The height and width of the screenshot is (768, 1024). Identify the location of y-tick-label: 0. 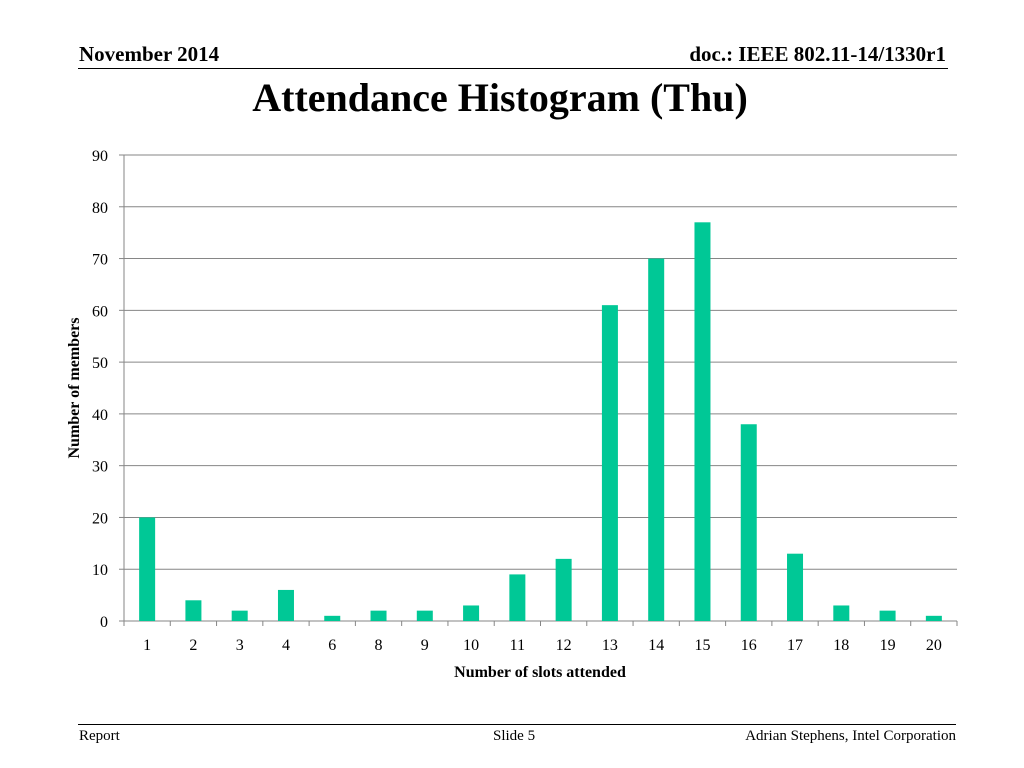
(104, 622).